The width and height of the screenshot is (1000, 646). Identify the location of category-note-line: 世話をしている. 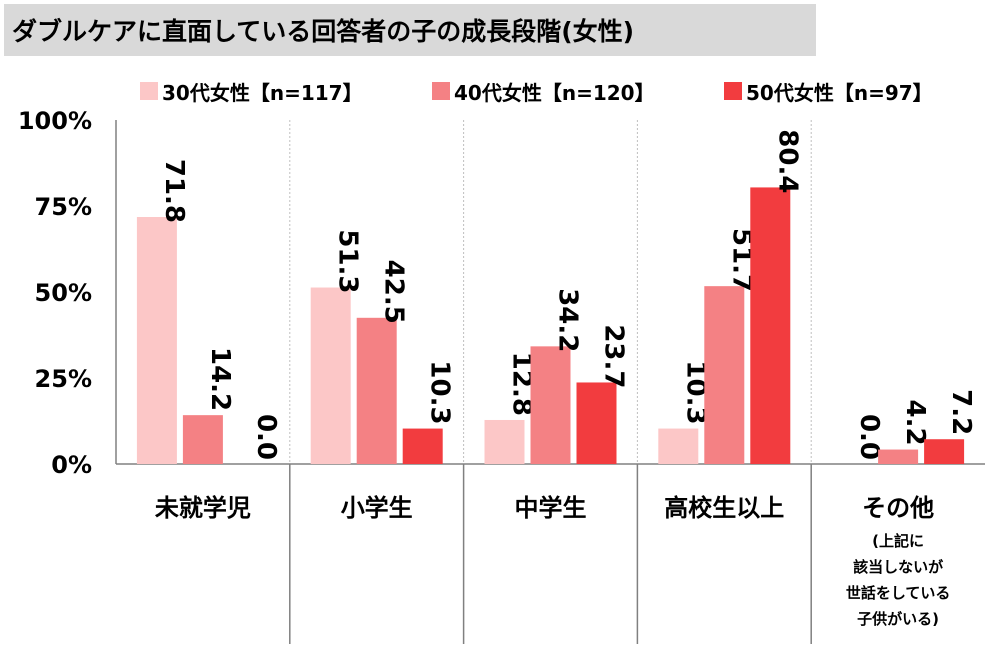
(898, 593).